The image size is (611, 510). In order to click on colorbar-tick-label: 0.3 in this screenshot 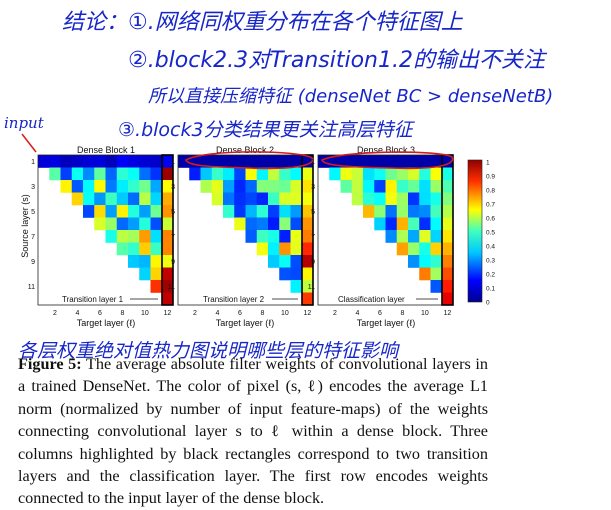, I will do `click(490, 261)`.